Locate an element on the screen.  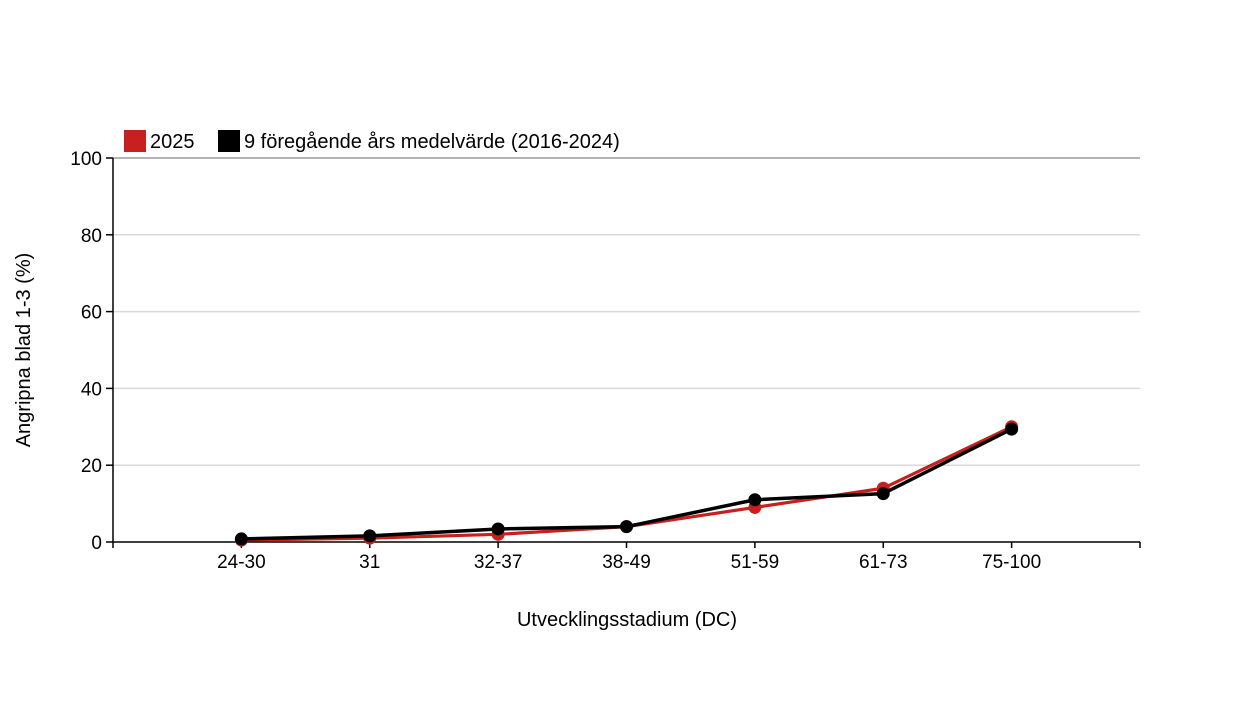
x-tick-label: 38-49 is located at coordinates (626, 562).